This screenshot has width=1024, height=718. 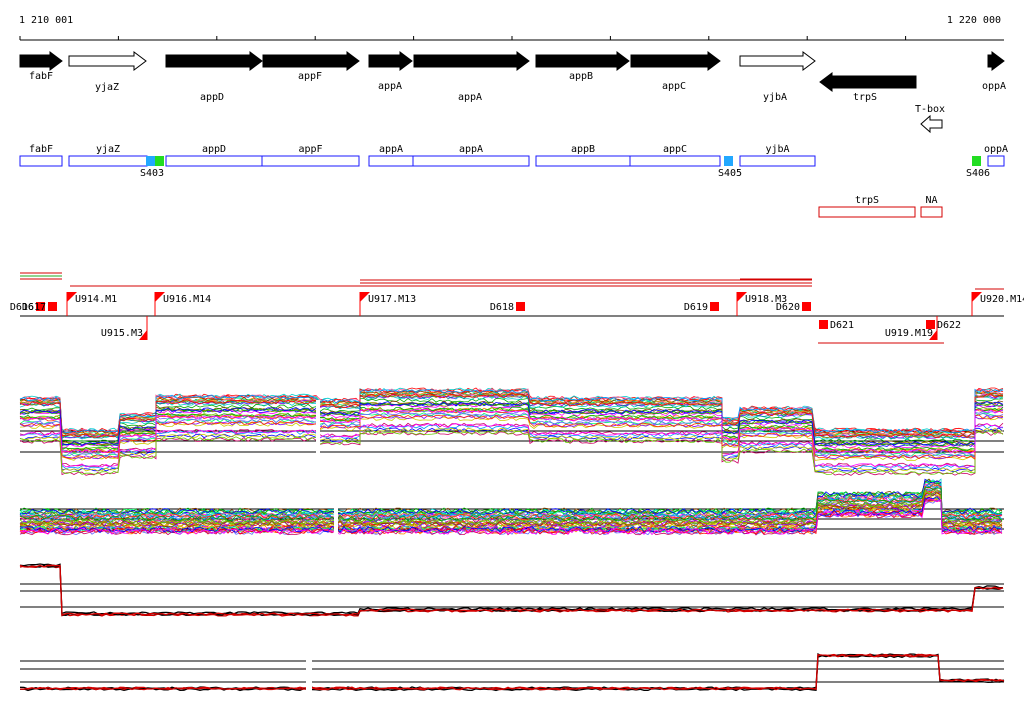 I want to click on red-region-label: trpS, so click(x=867, y=200).